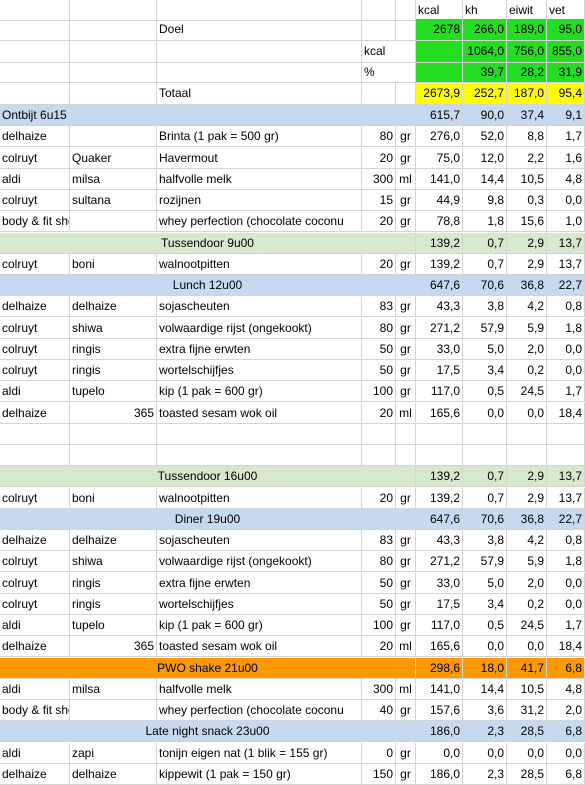 This screenshot has height=785, width=585. I want to click on doel-eiwit: 189,0, so click(527, 29).